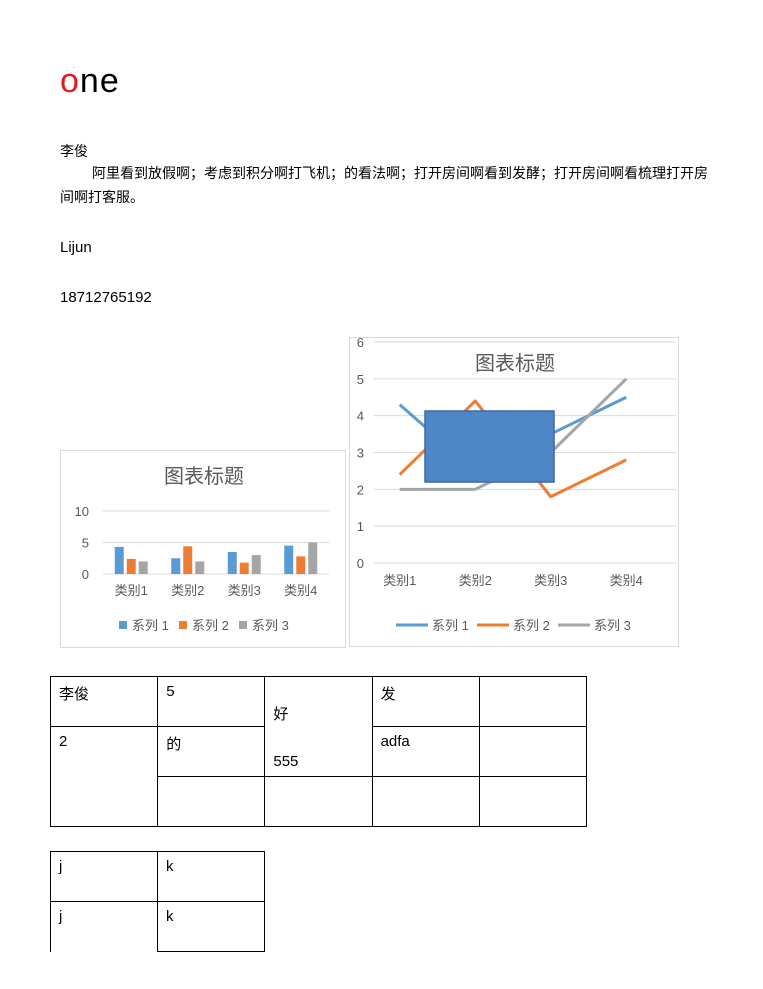  I want to click on table-row, so click(319, 801).